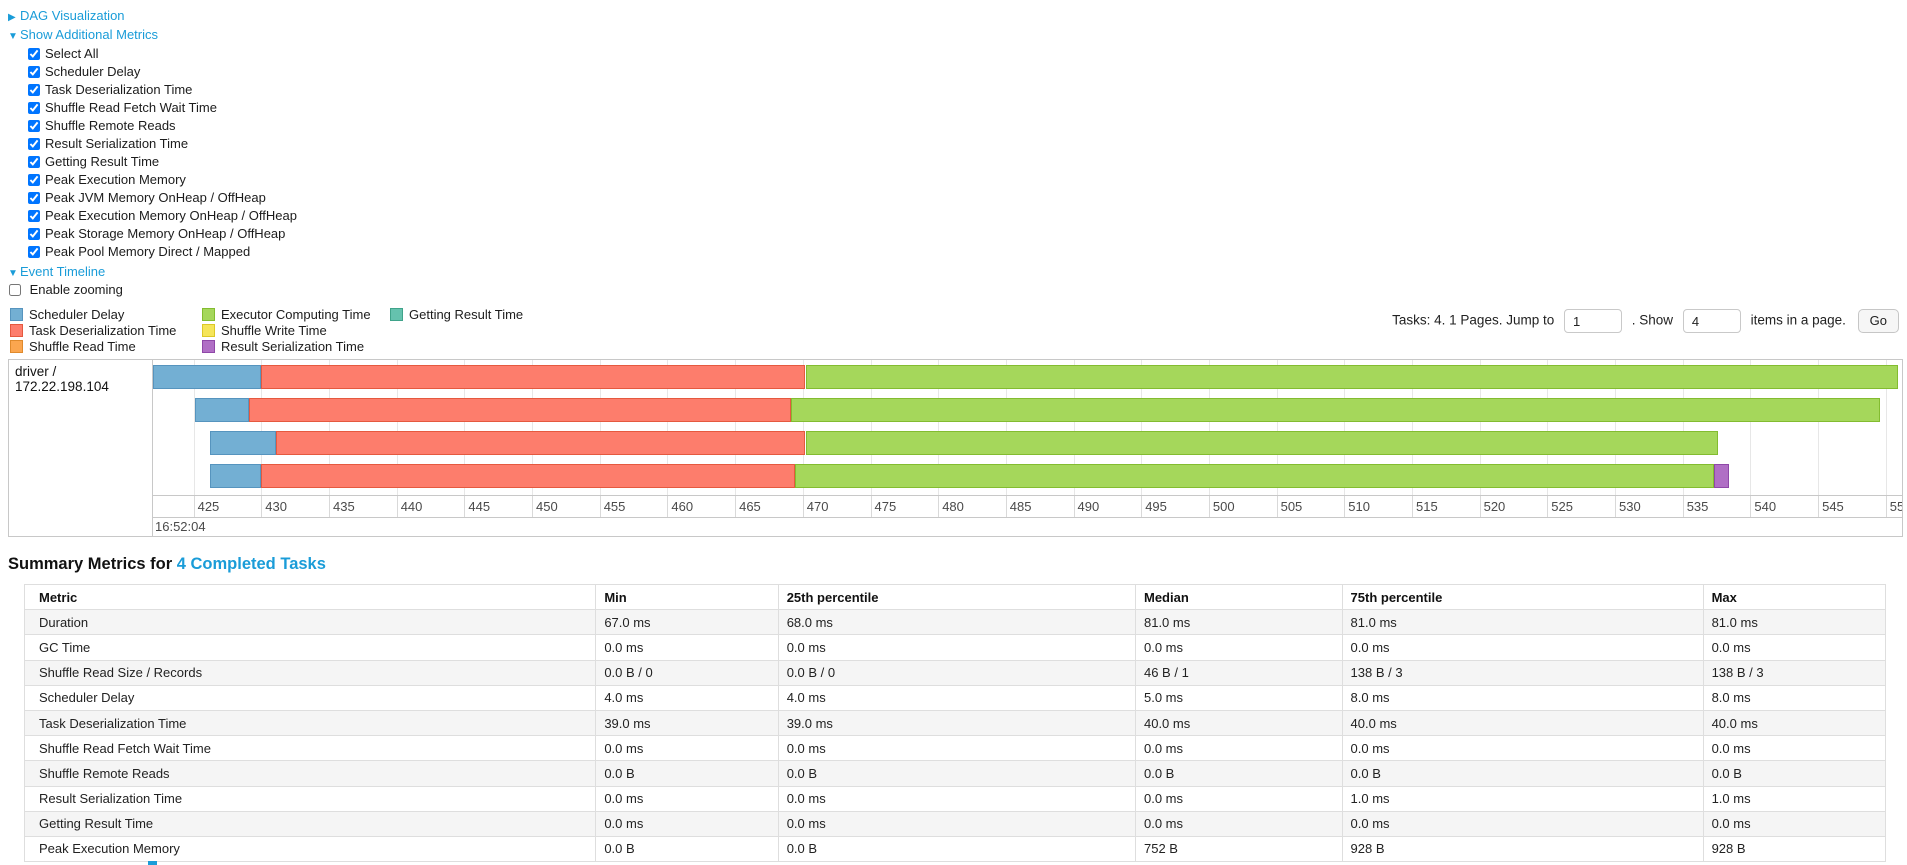 This screenshot has width=1907, height=865. What do you see at coordinates (82, 346) in the screenshot?
I see `legend-label: Shuffle Read Time` at bounding box center [82, 346].